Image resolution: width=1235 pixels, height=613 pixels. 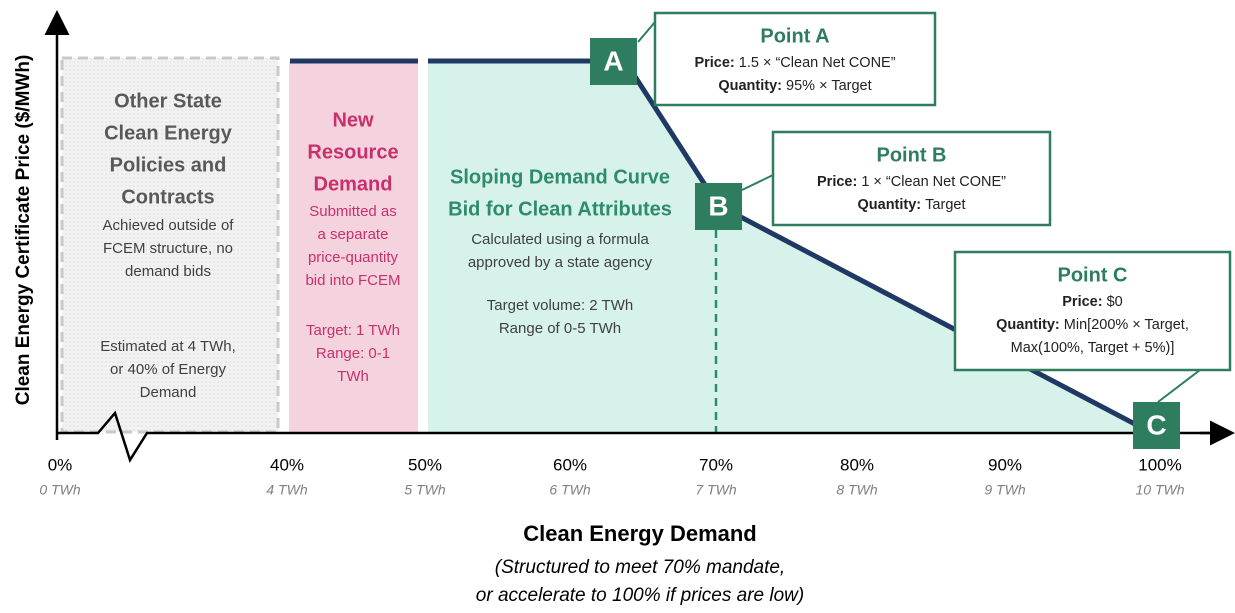 I want to click on x-tick-label: 40%, so click(x=287, y=464).